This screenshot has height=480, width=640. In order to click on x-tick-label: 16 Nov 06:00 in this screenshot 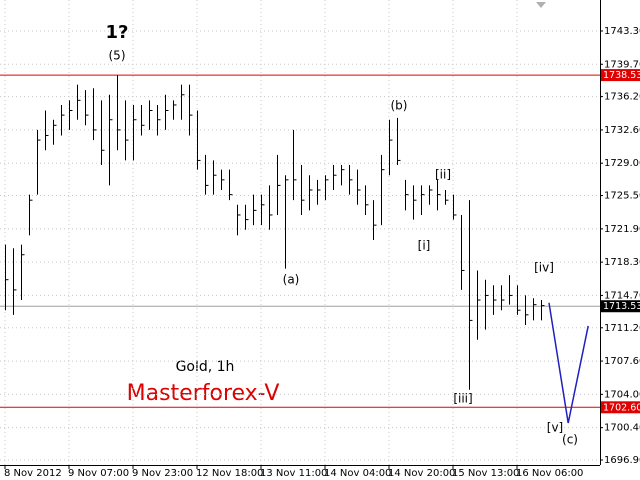, I will do `click(549, 473)`.